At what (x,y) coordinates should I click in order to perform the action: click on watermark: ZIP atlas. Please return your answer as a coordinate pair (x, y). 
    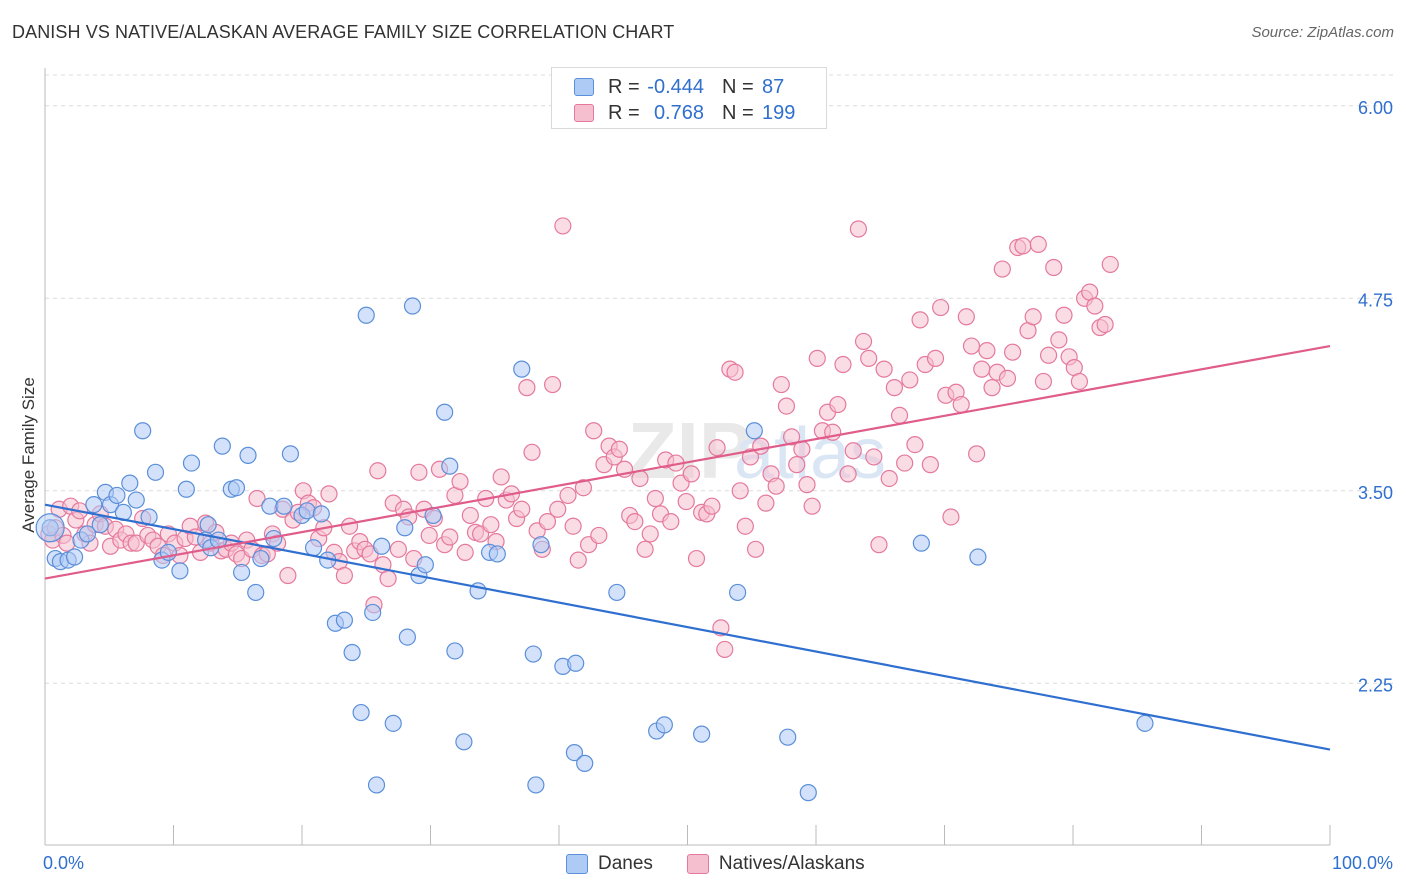
    Looking at the image, I should click on (757, 450).